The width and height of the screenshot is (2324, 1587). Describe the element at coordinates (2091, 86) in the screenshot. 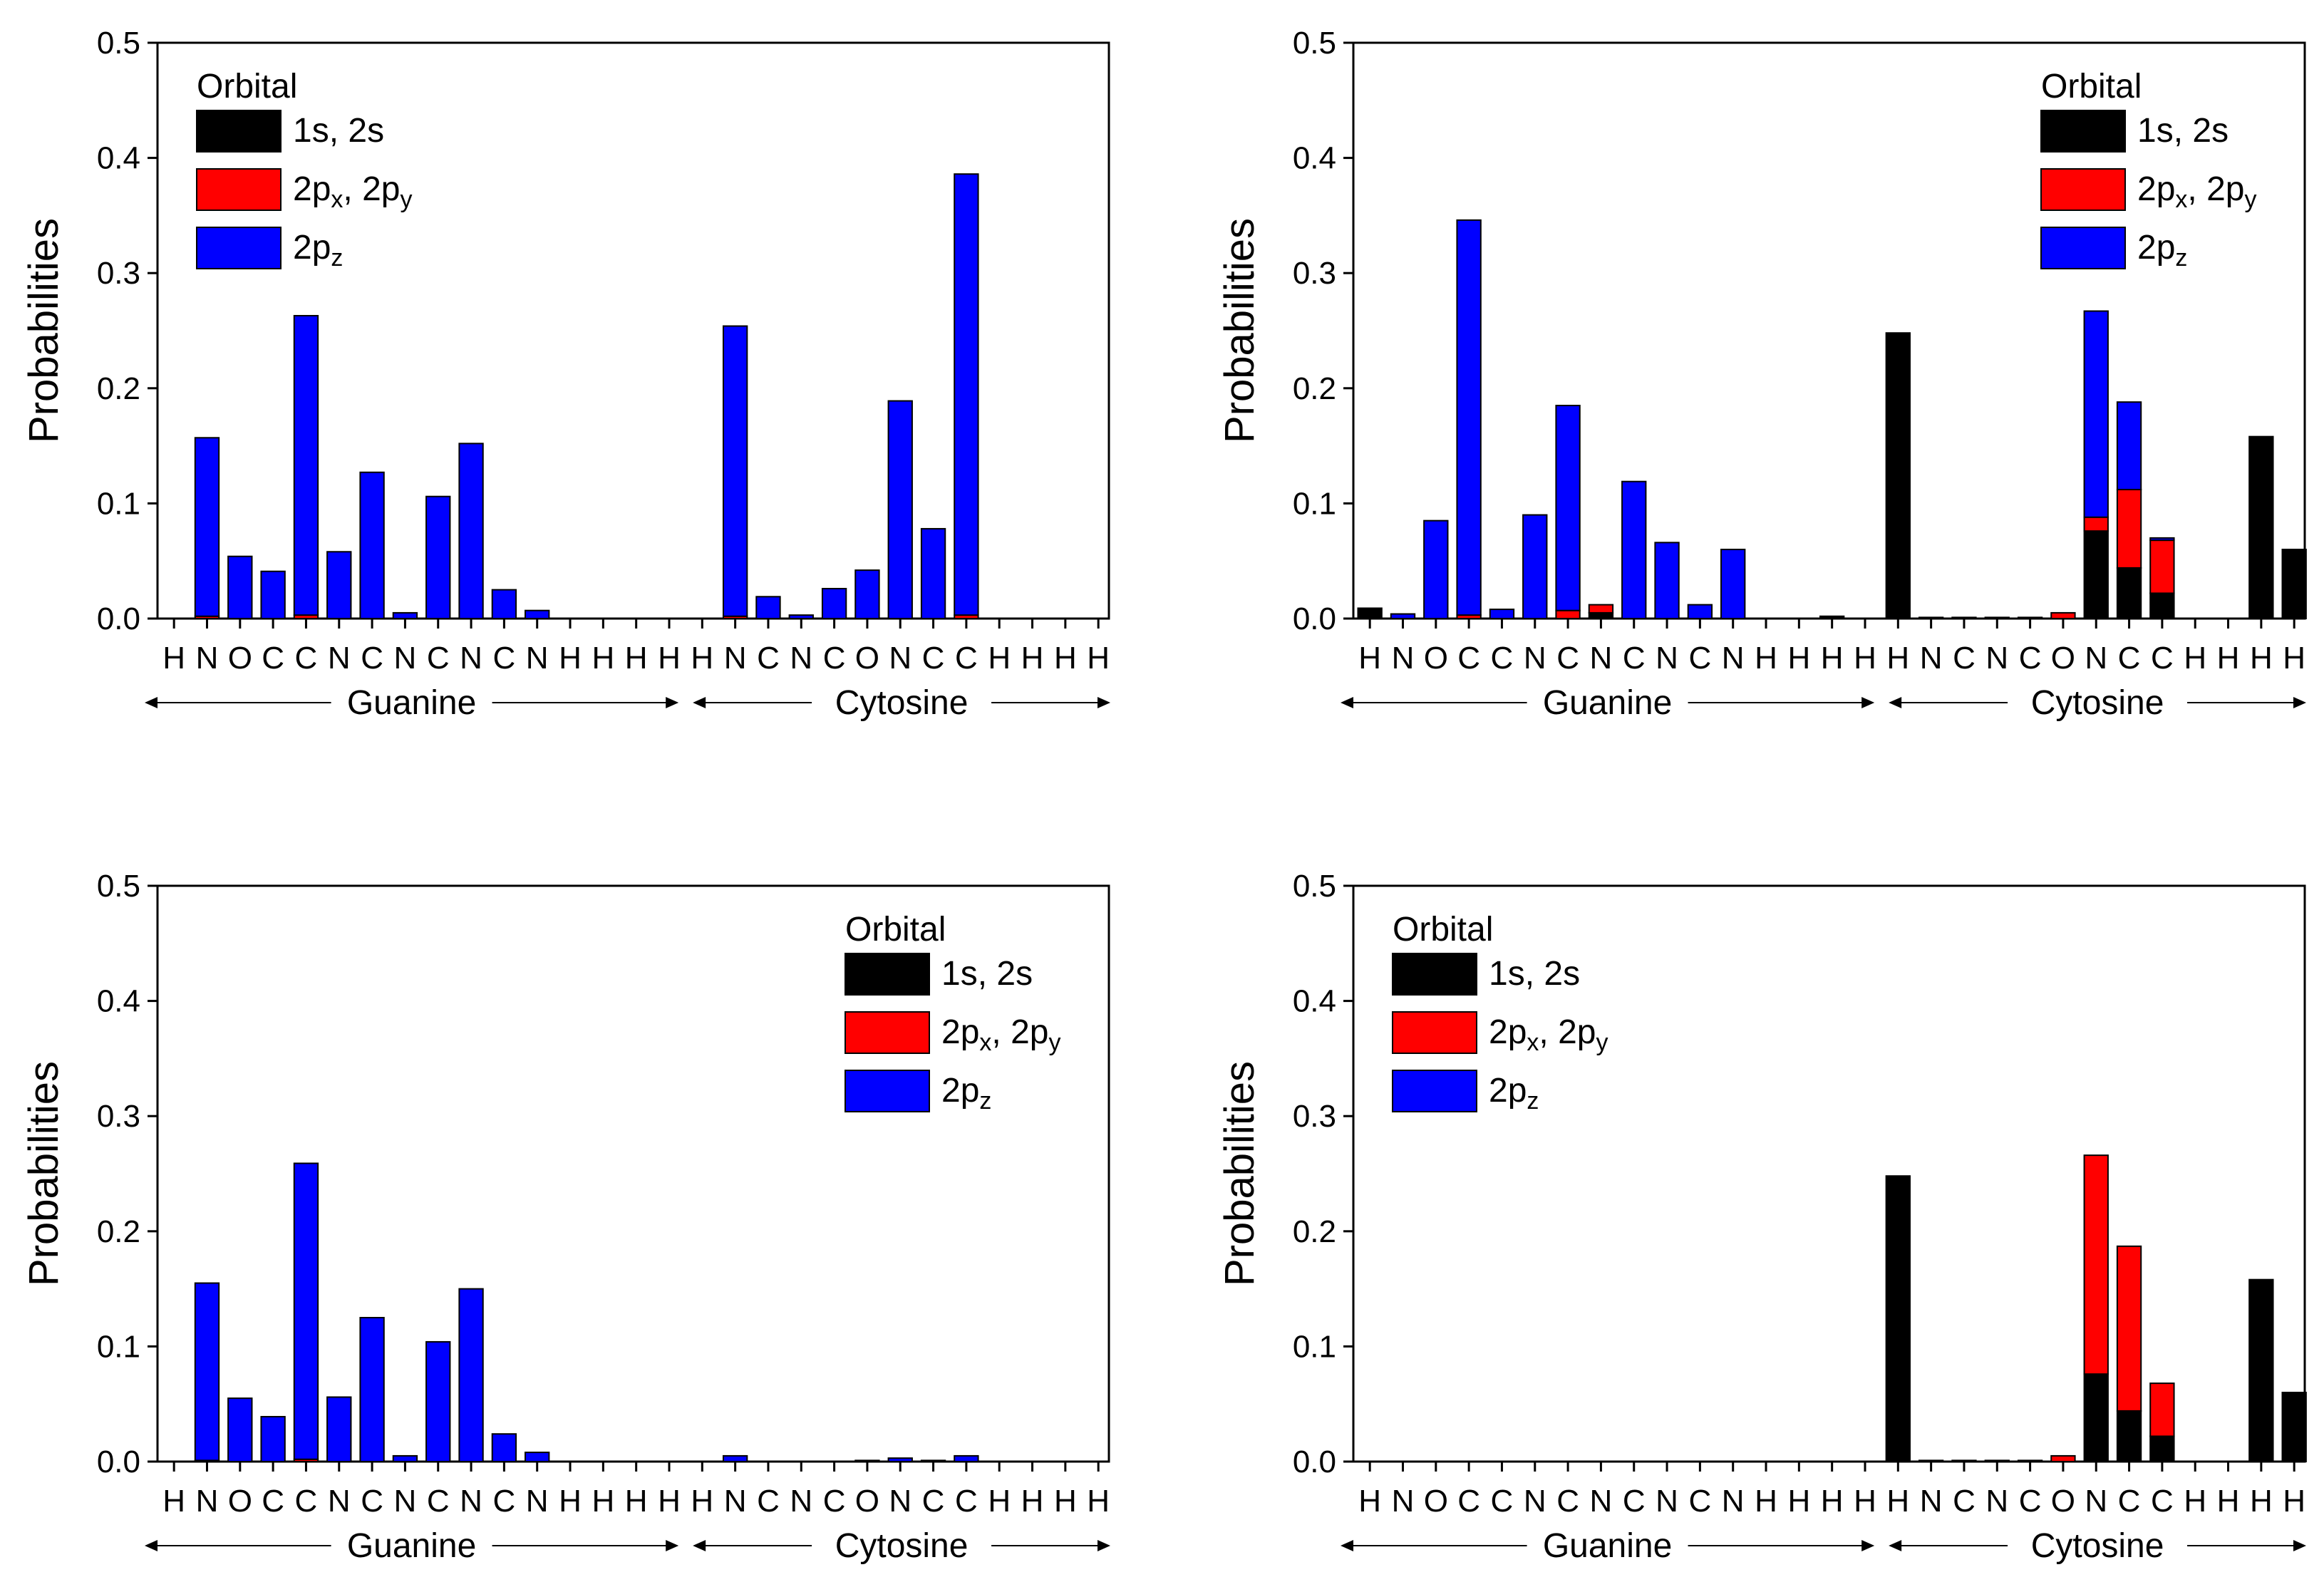

I see `legend-title: Orbital` at that location.